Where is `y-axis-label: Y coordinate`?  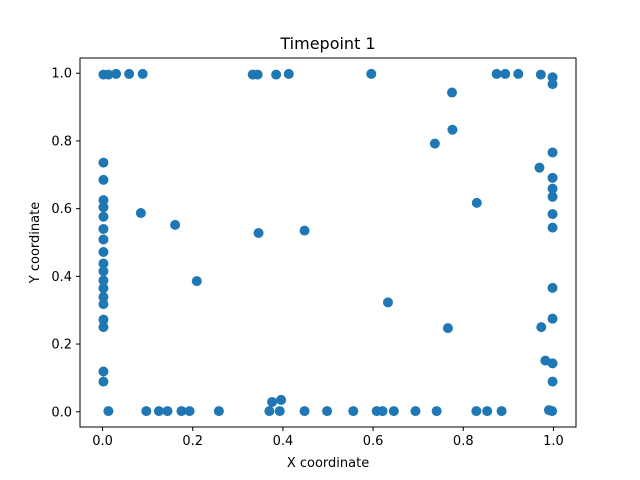 y-axis-label: Y coordinate is located at coordinates (35, 243).